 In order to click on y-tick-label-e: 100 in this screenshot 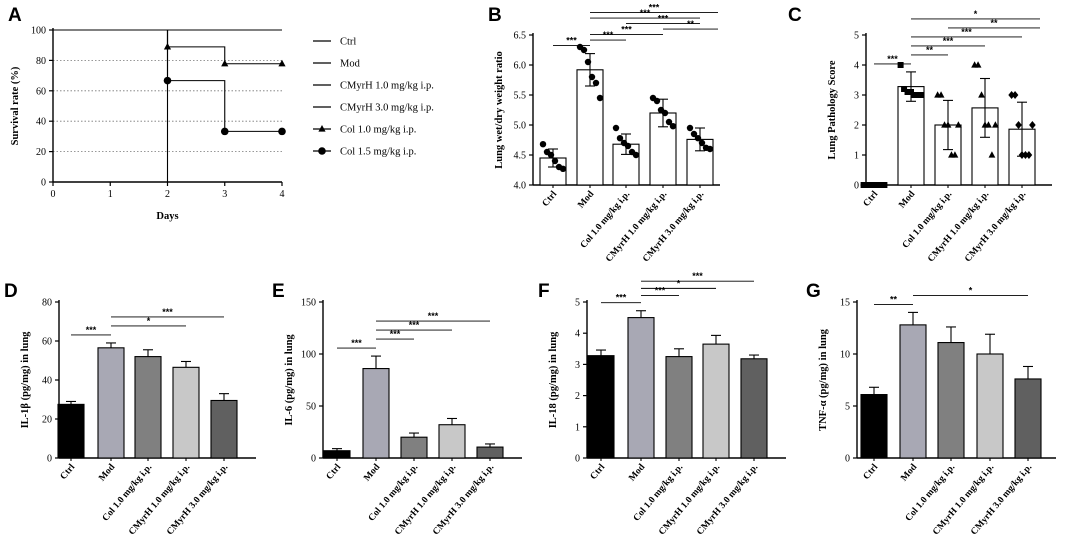, I will do `click(308, 355)`.